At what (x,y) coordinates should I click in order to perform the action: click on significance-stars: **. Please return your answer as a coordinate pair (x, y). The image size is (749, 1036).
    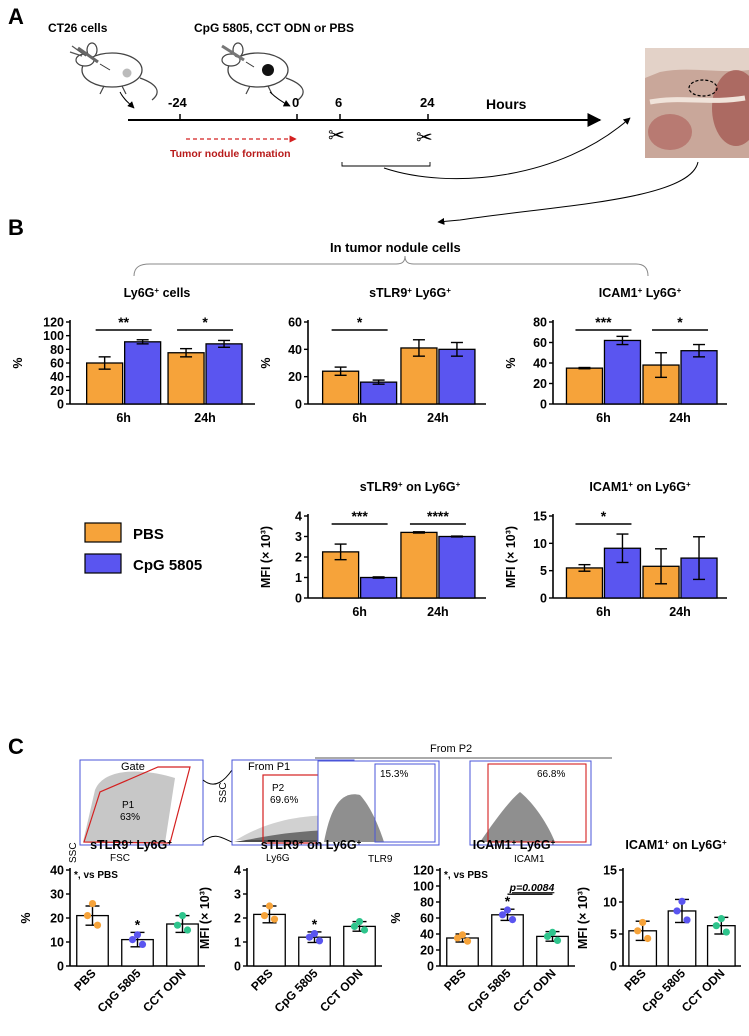
    Looking at the image, I should click on (123, 322).